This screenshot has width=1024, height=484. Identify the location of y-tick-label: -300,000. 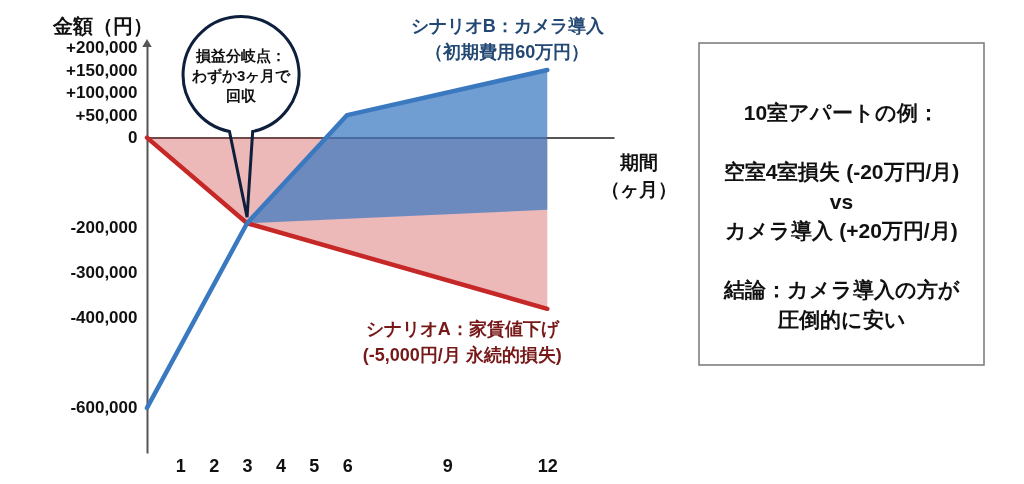
(104, 273).